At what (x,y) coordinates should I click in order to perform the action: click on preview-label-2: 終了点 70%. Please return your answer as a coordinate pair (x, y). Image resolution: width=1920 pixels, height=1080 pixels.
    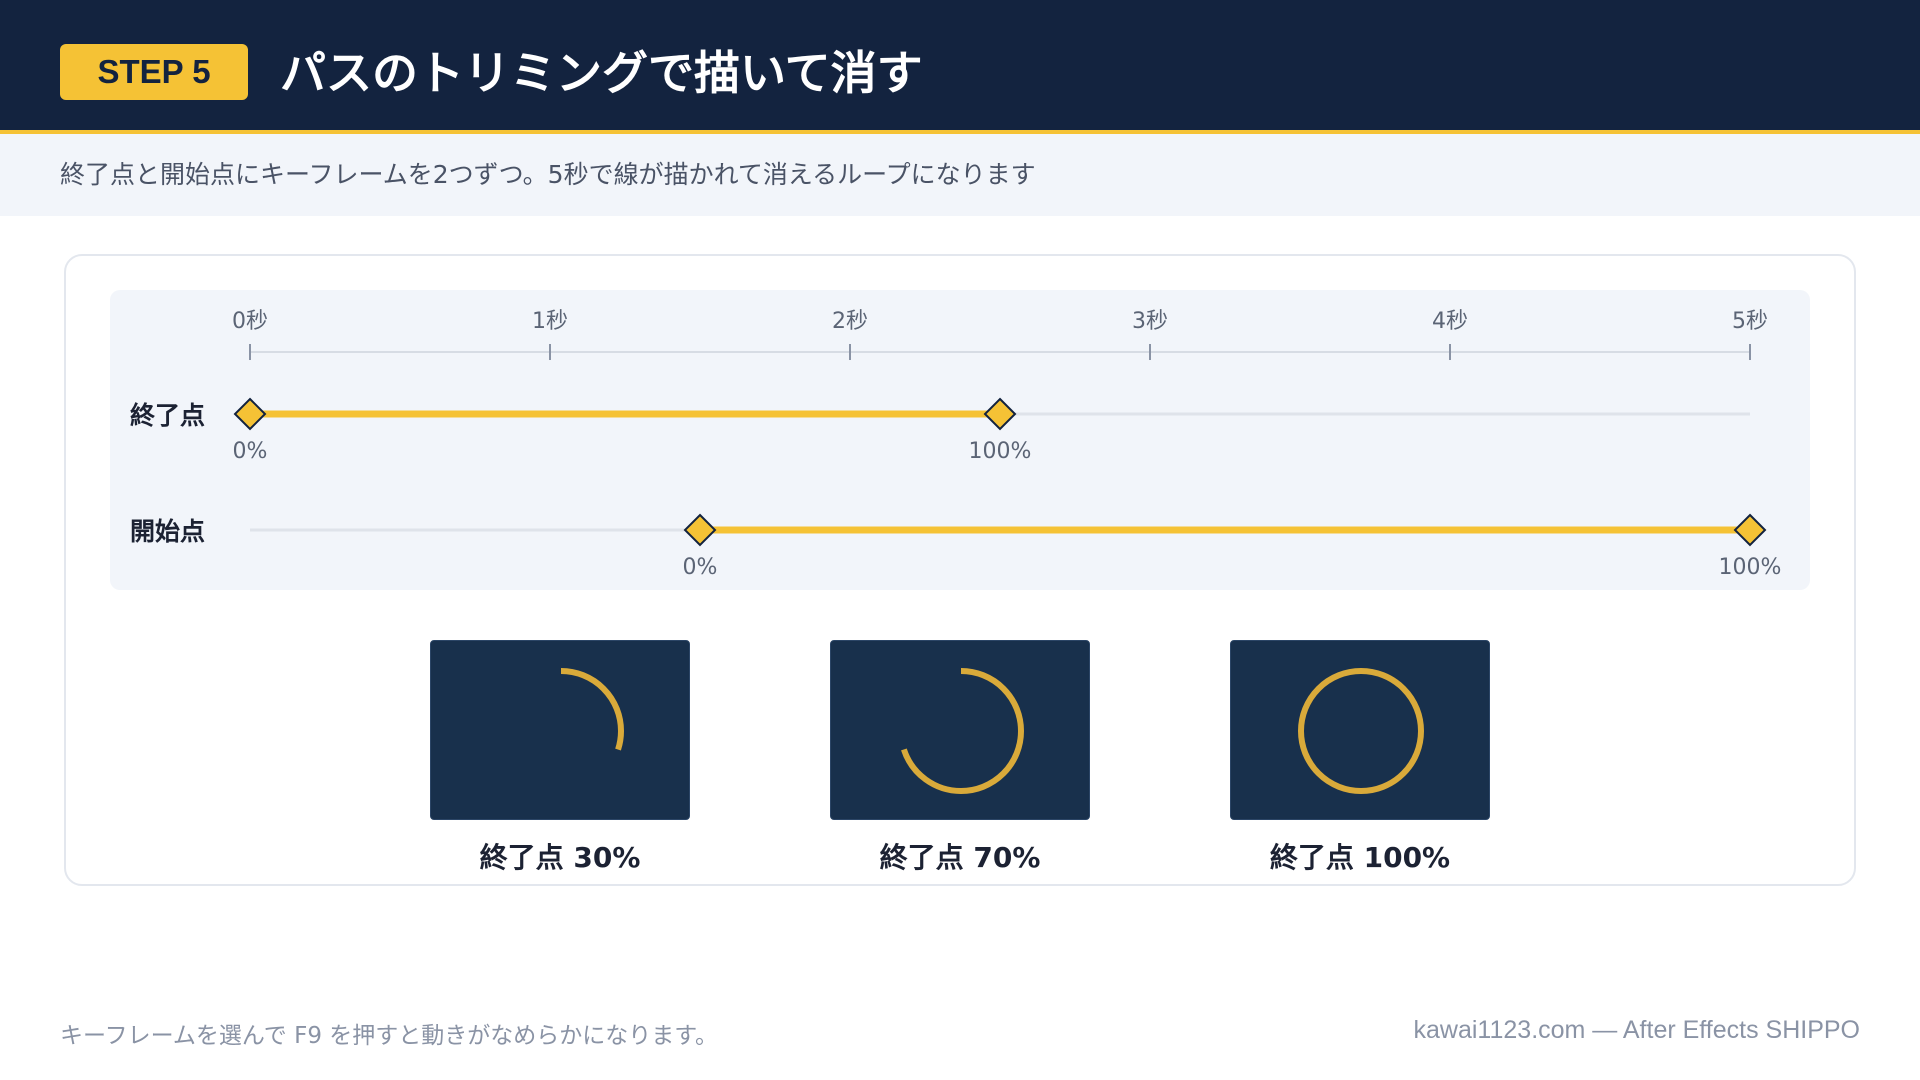
    Looking at the image, I should click on (960, 857).